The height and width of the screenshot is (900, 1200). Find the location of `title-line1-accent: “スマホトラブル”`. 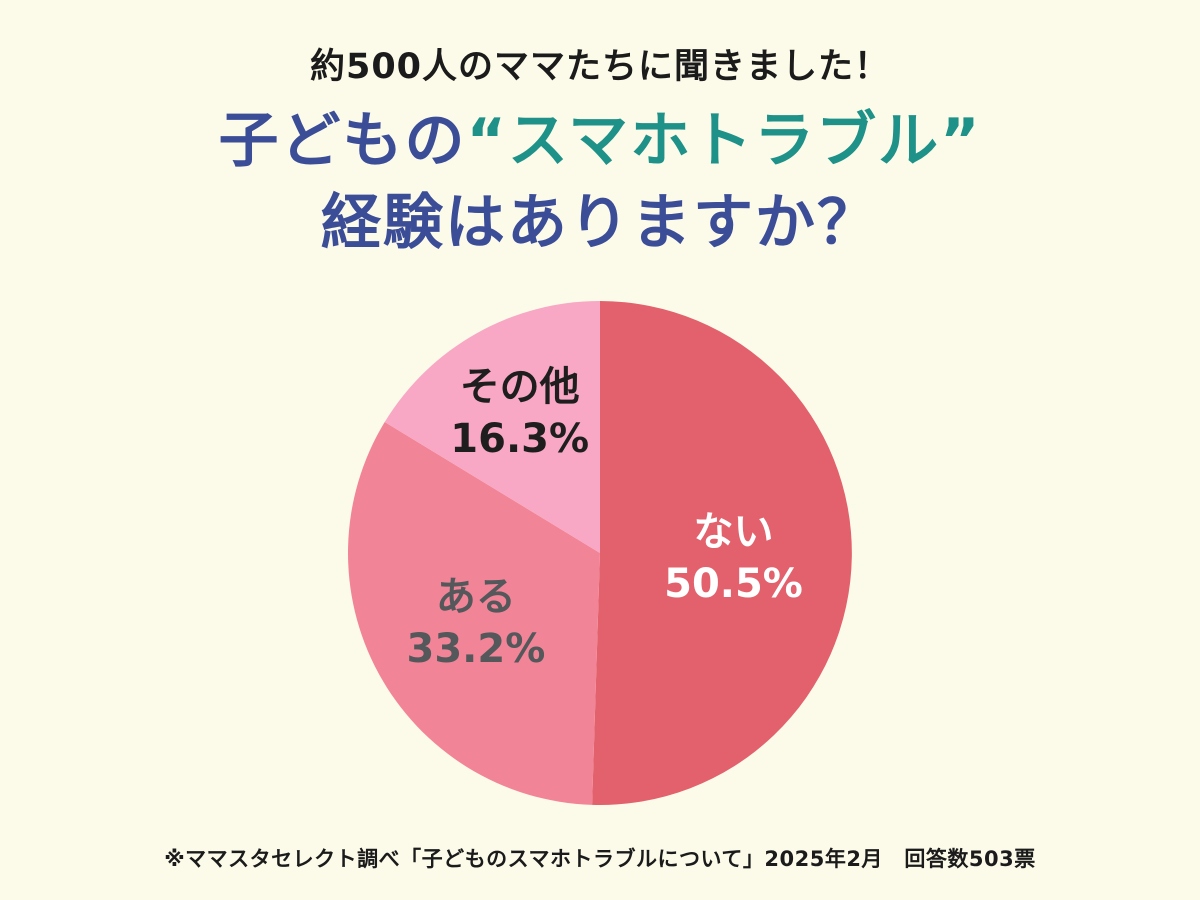

title-line1-accent: “スマホトラブル” is located at coordinates (724, 141).